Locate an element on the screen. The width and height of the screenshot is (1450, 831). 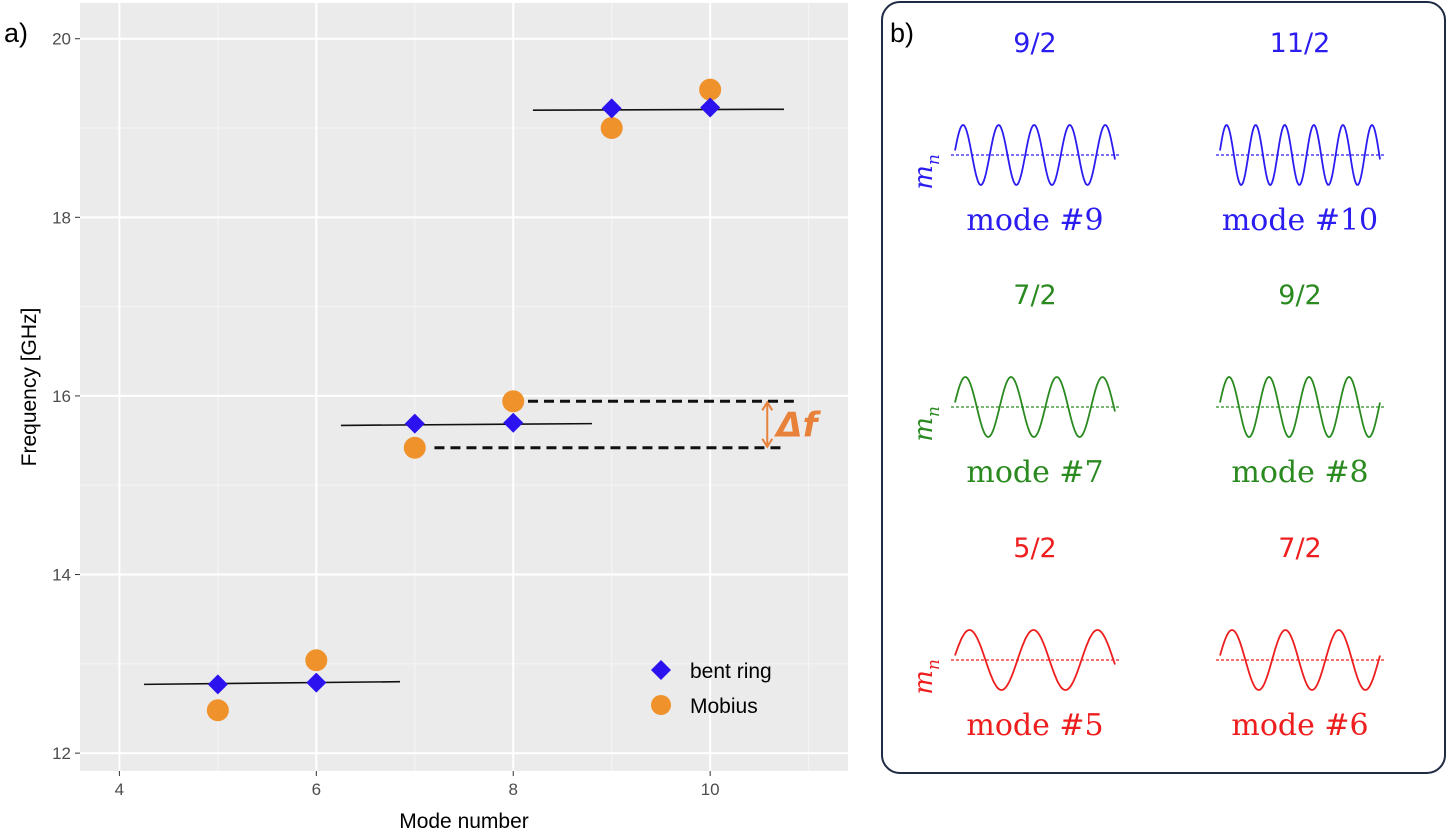
mode-label: mode #5 is located at coordinates (1034, 725).